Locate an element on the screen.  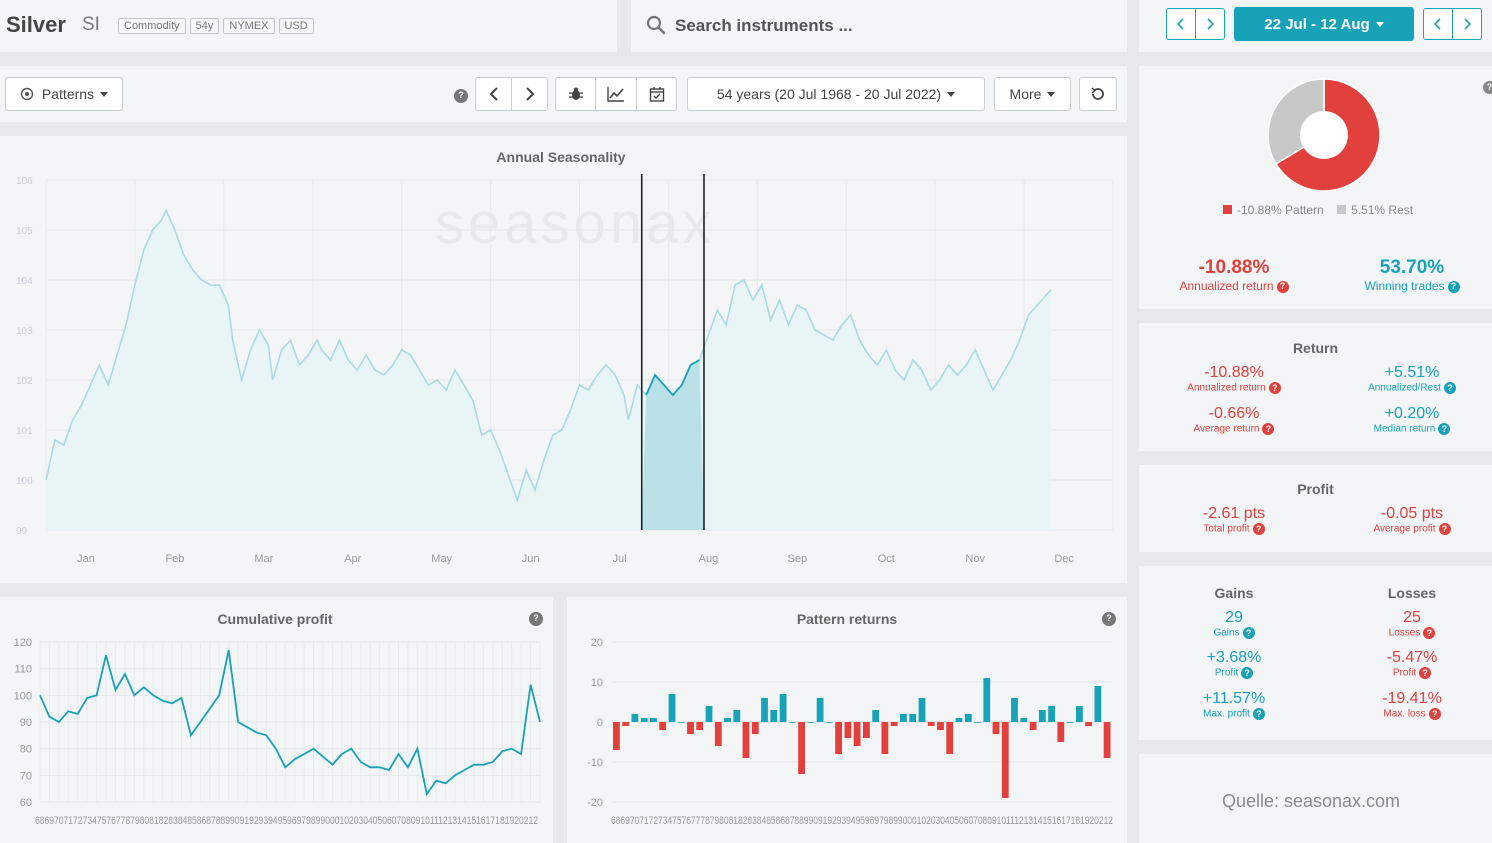
more-dropdown: More is located at coordinates (1032, 94).